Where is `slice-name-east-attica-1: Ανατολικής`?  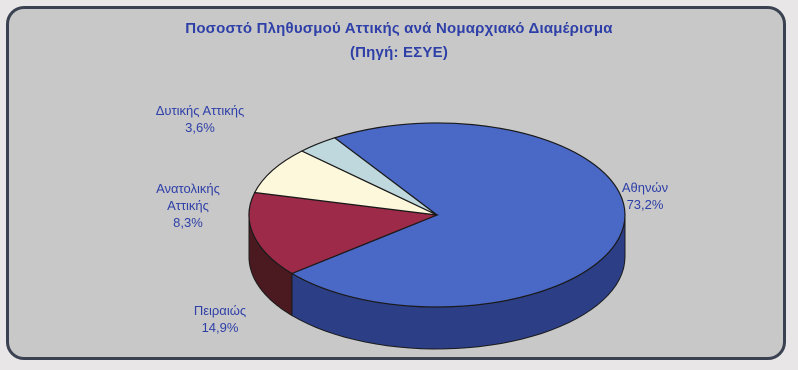 slice-name-east-attica-1: Ανατολικής is located at coordinates (188, 188).